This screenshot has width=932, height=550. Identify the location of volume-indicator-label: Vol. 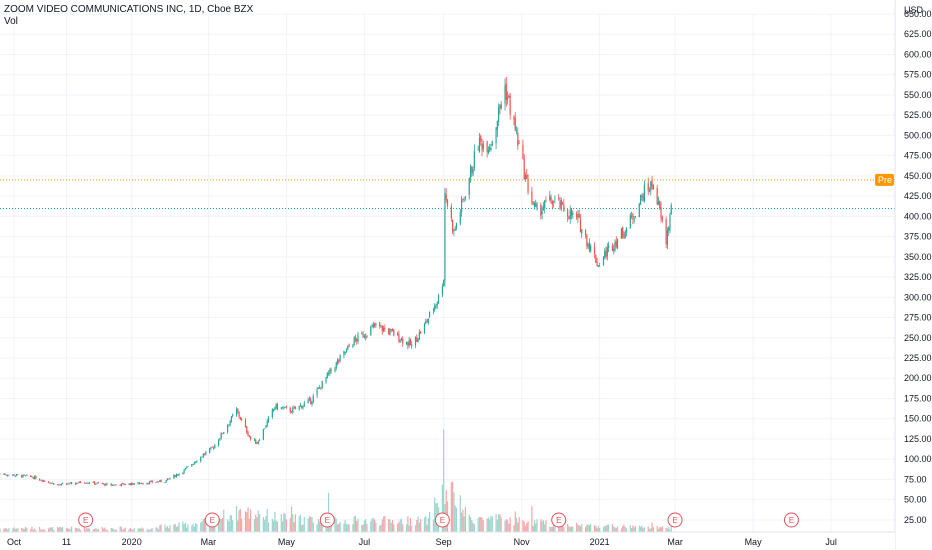
(11, 21).